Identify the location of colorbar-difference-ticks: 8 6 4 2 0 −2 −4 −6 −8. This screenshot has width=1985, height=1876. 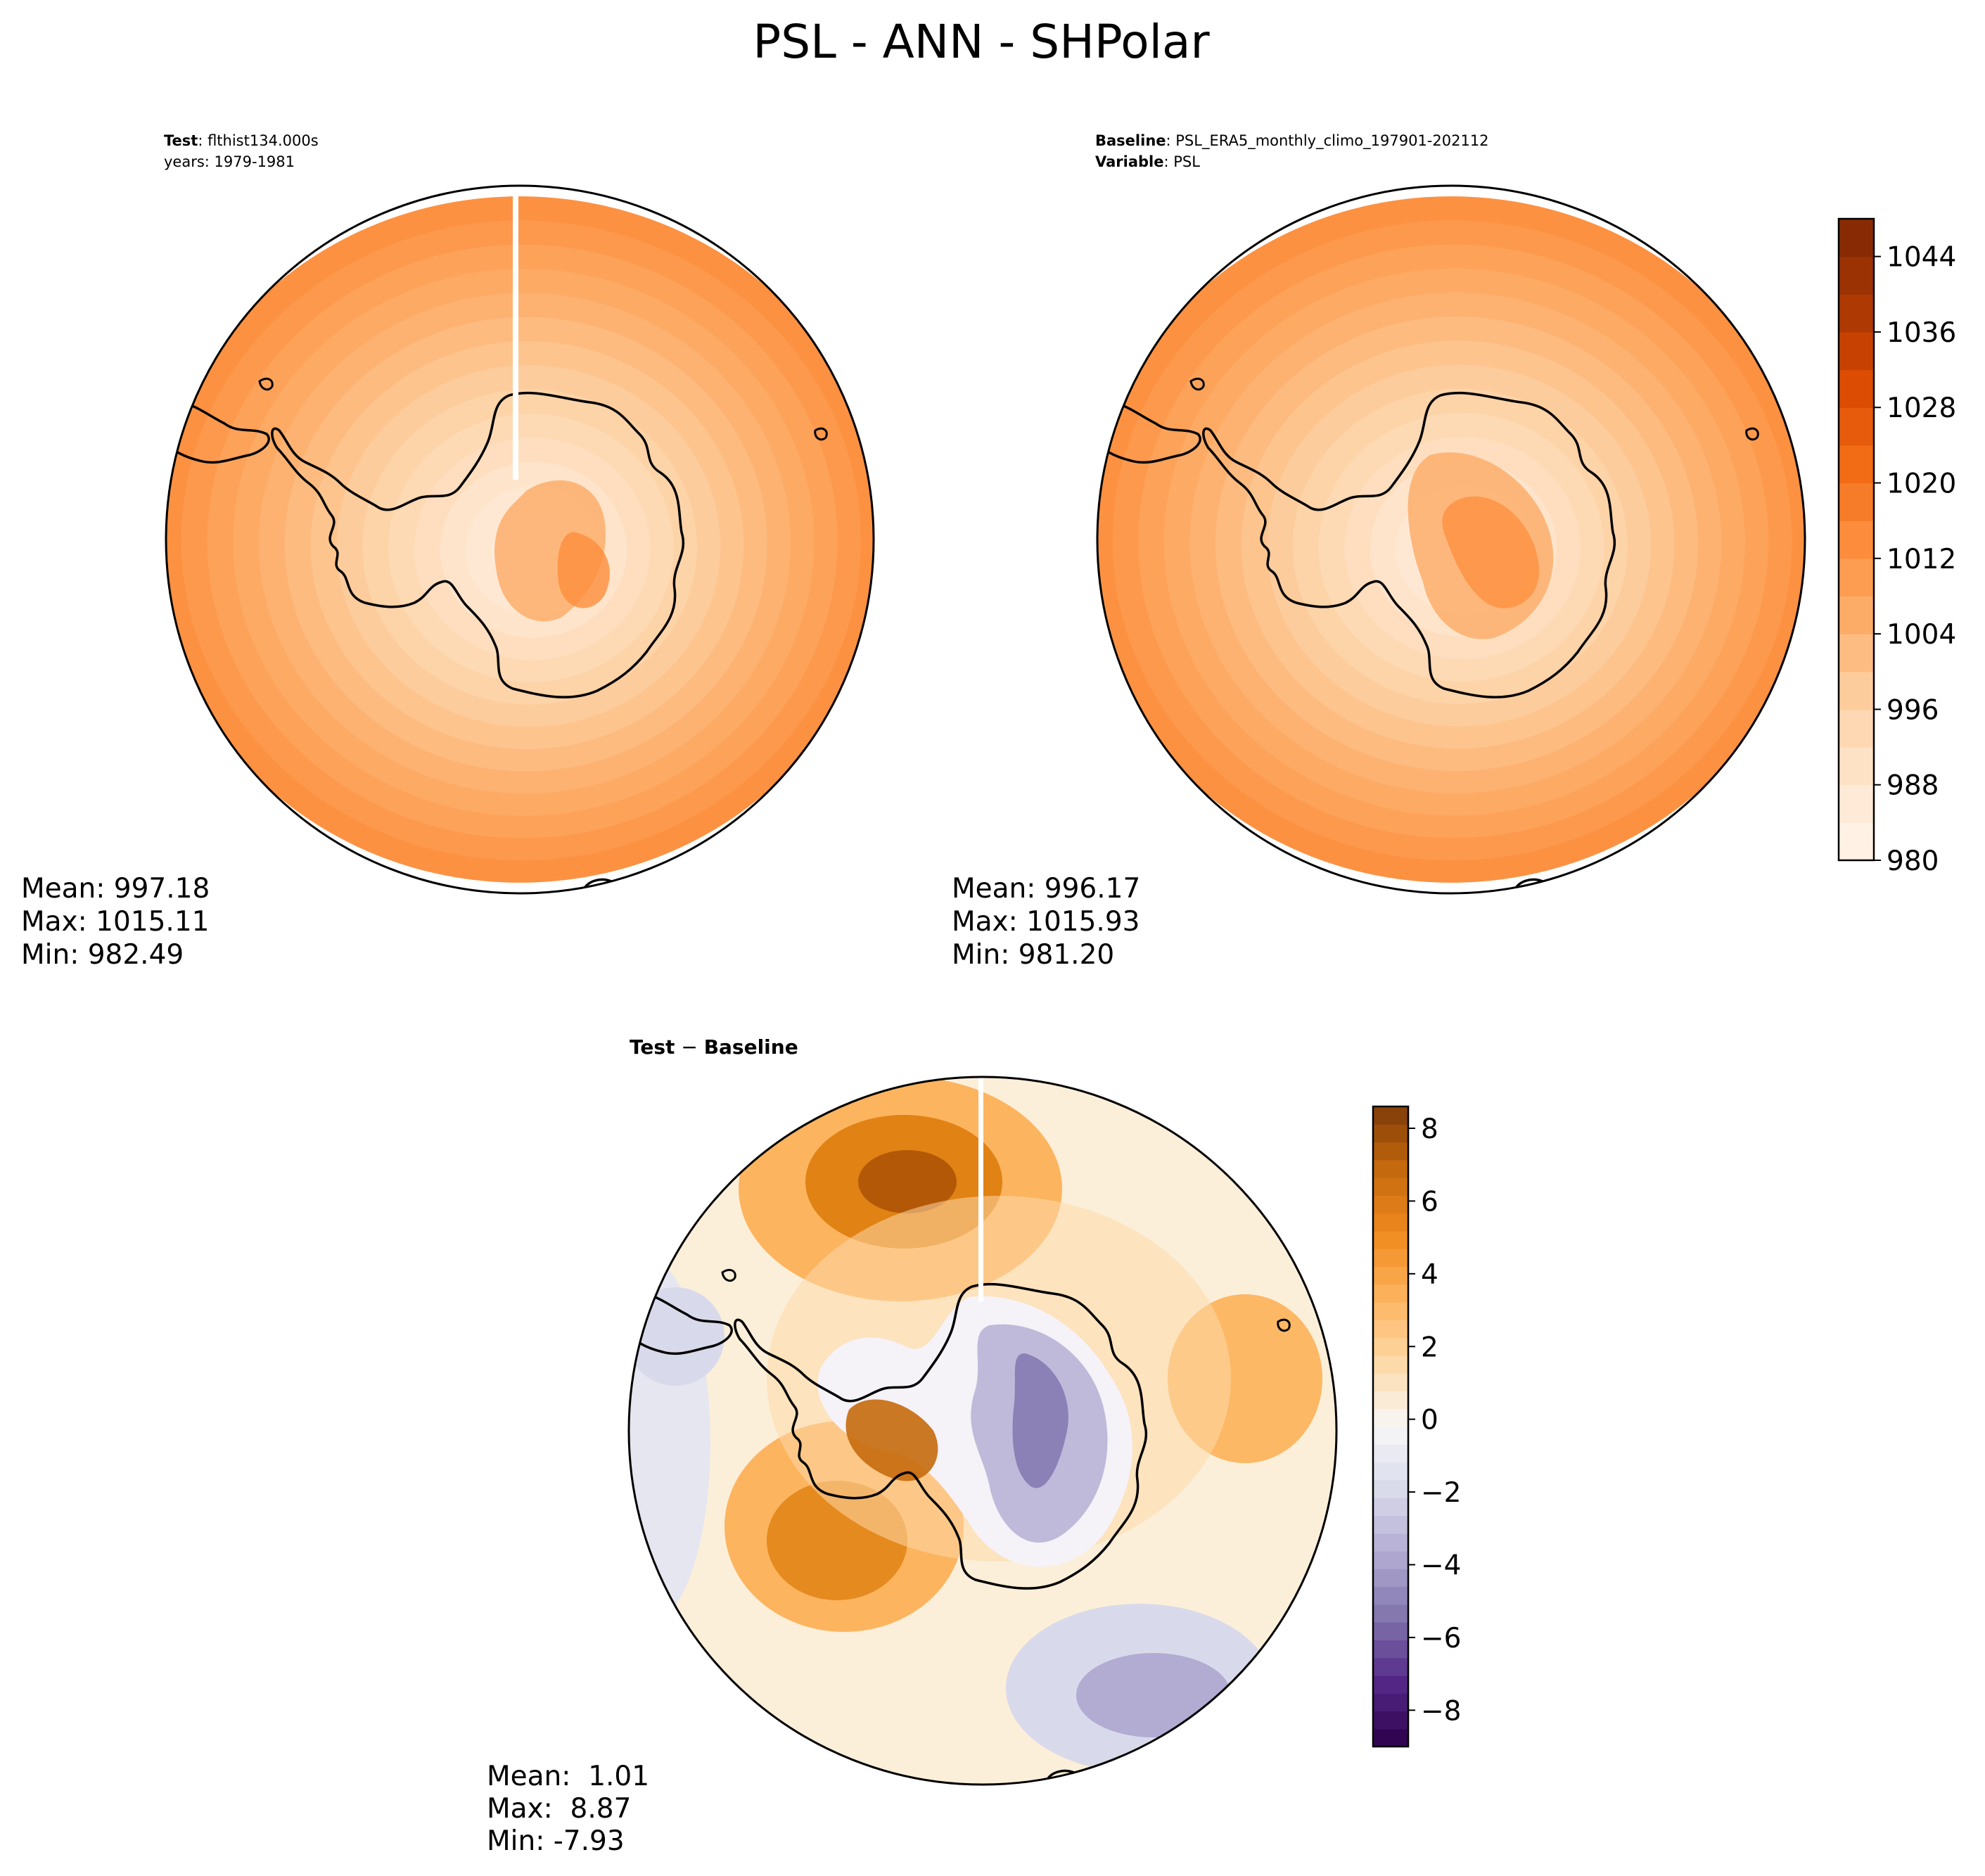
(1435, 1420).